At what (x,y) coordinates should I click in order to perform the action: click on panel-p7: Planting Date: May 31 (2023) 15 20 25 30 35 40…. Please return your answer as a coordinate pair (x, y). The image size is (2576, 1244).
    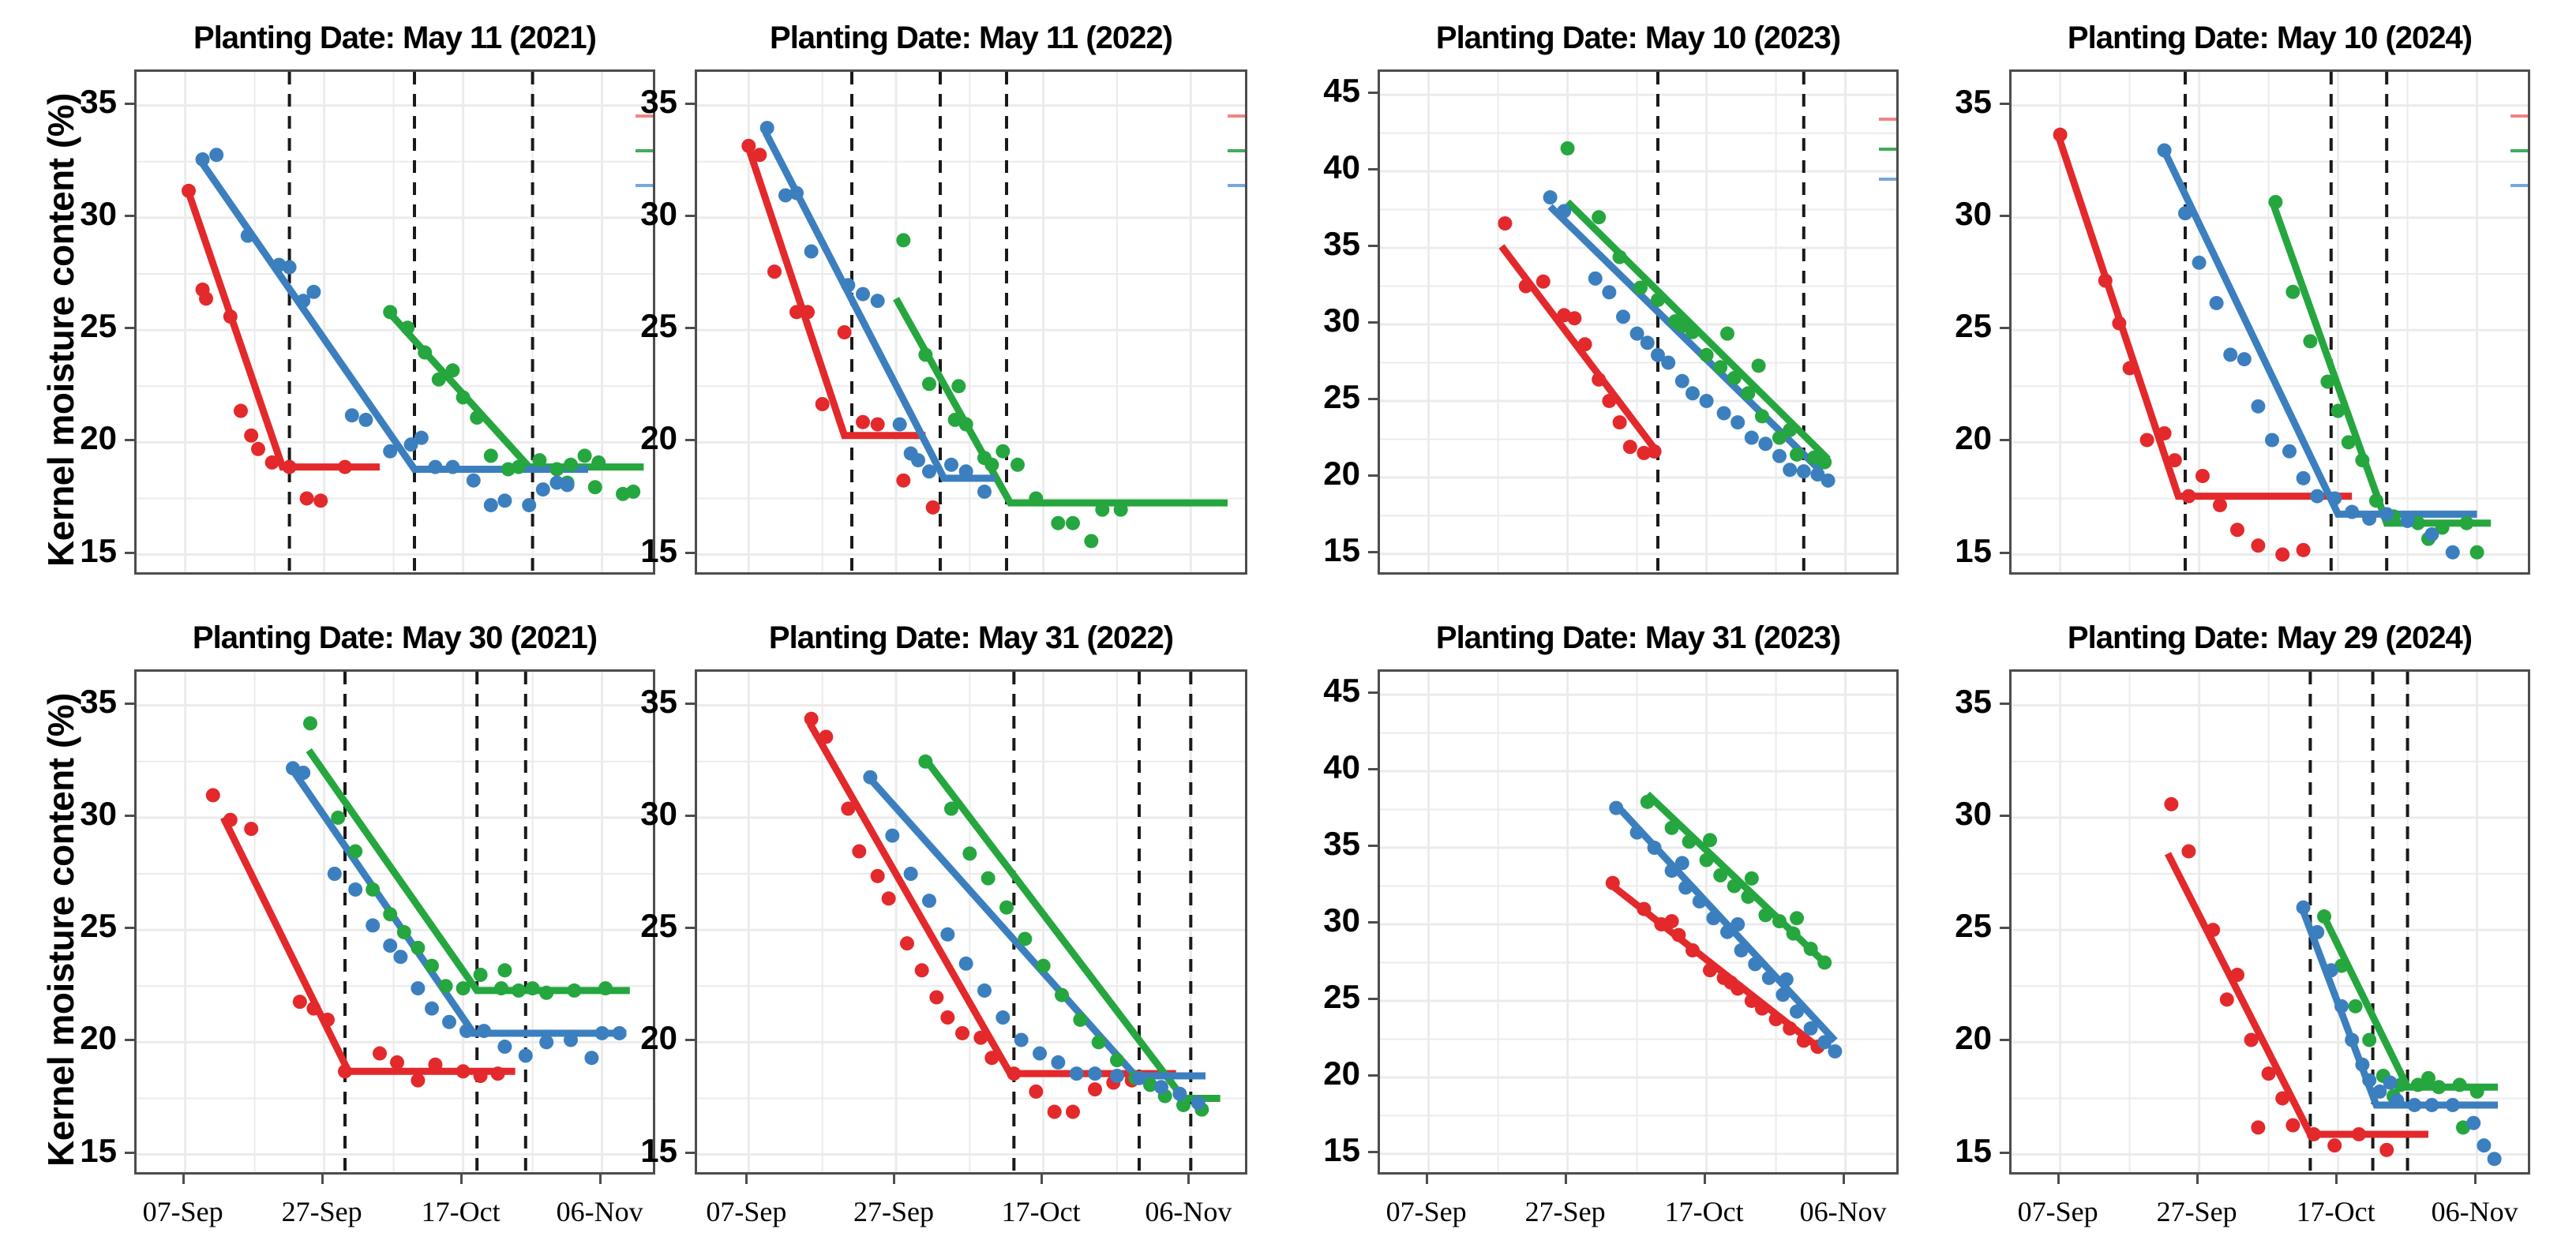
    Looking at the image, I should click on (1579, 932).